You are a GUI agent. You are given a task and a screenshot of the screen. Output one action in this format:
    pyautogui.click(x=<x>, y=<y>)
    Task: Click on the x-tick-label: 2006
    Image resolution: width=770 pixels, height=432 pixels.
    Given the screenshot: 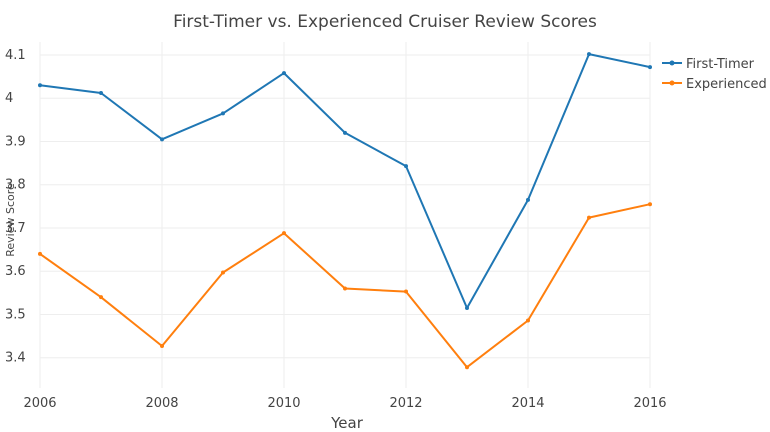 What is the action you would take?
    pyautogui.click(x=39, y=403)
    